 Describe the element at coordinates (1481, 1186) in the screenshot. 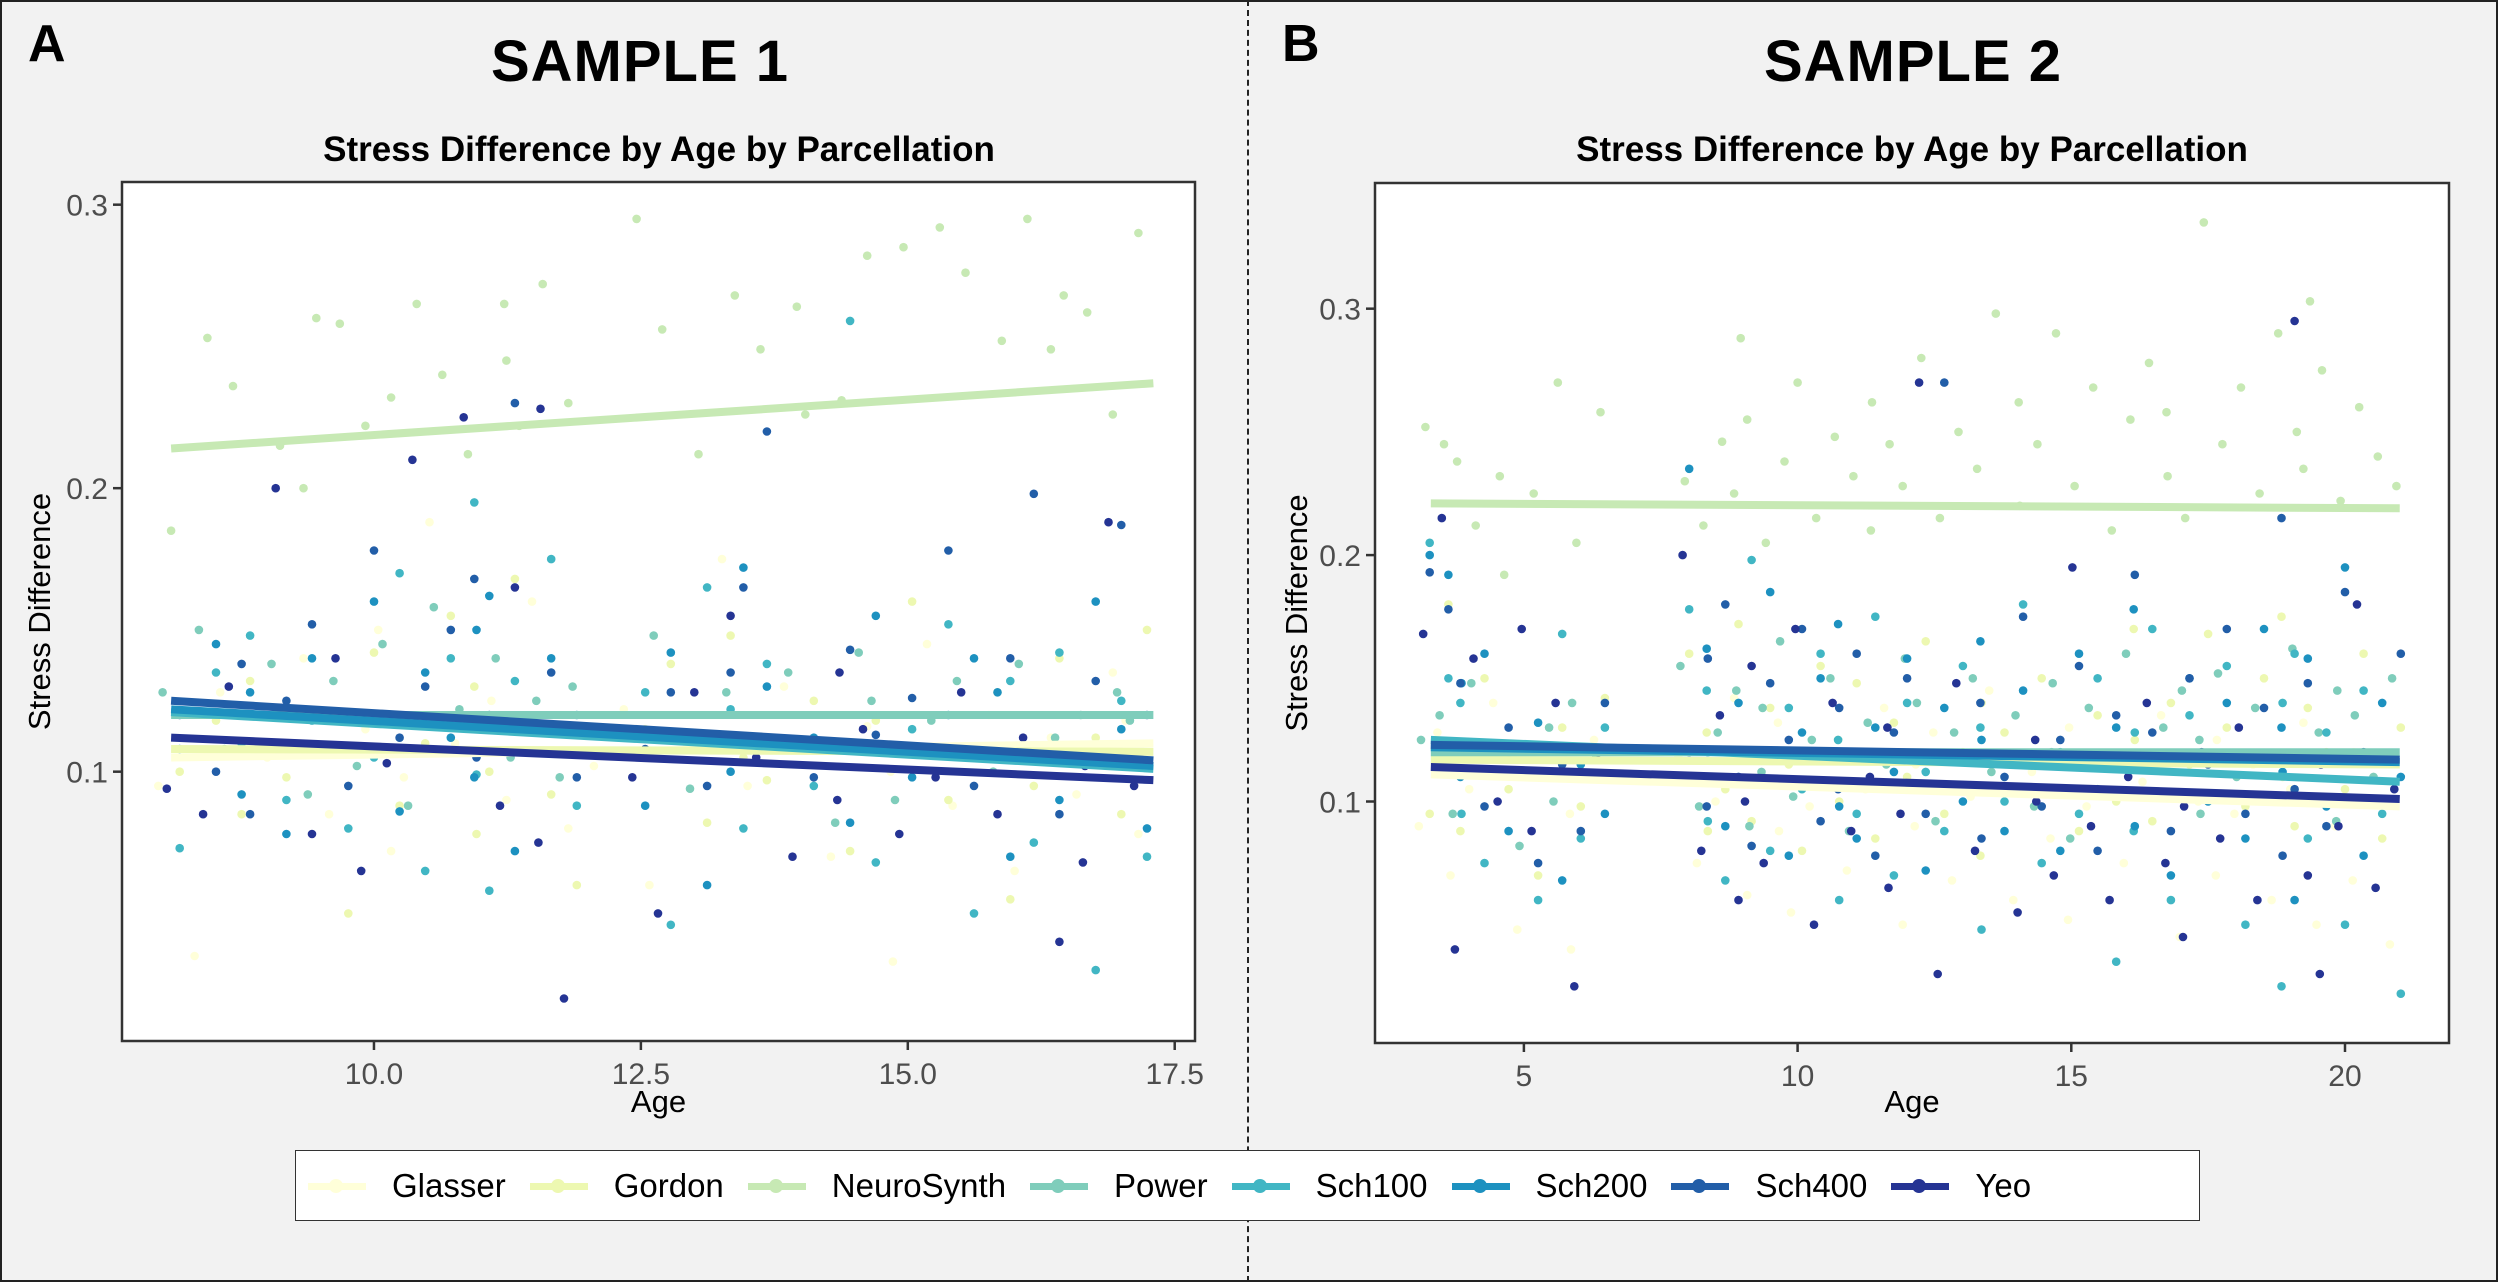

I see `legend-key-icon` at that location.